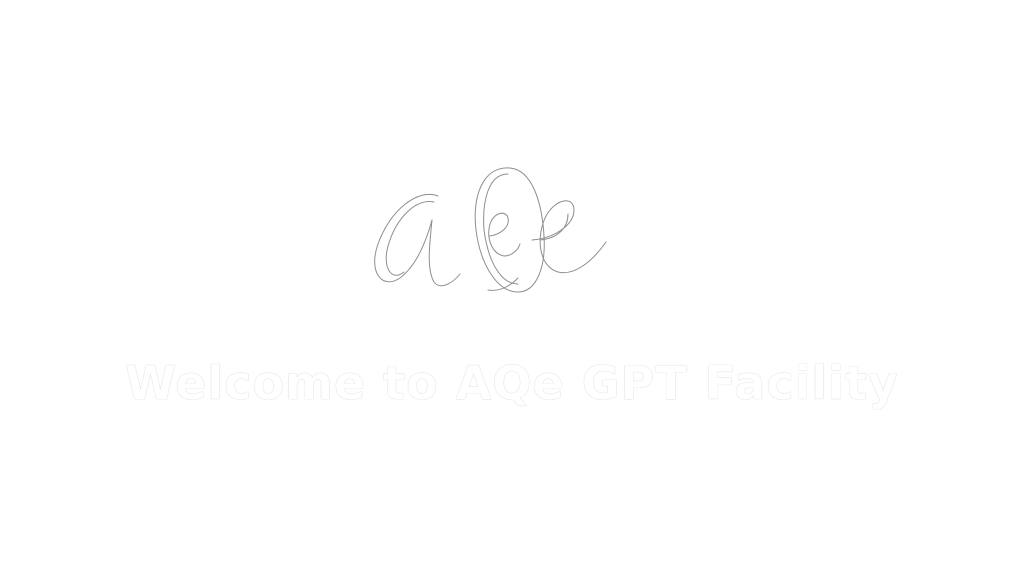 The image size is (1024, 576). Describe the element at coordinates (512, 383) in the screenshot. I see `welcome-heading: Welcome to AQe GPT Facility` at that location.